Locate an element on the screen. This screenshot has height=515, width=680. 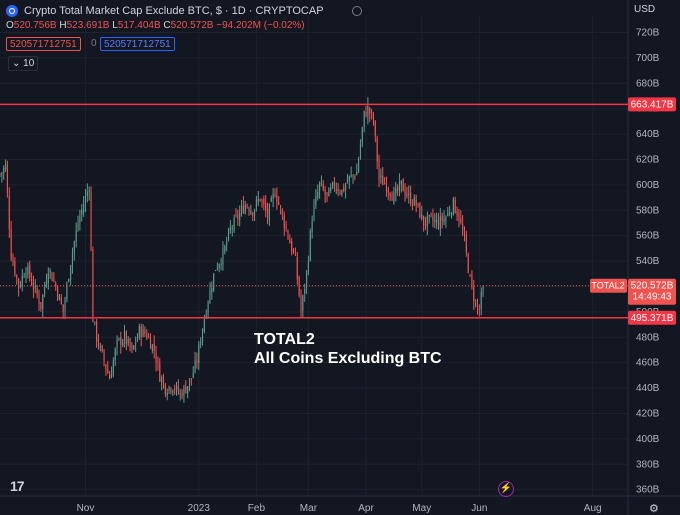
x-tick-label: May is located at coordinates (421, 508).